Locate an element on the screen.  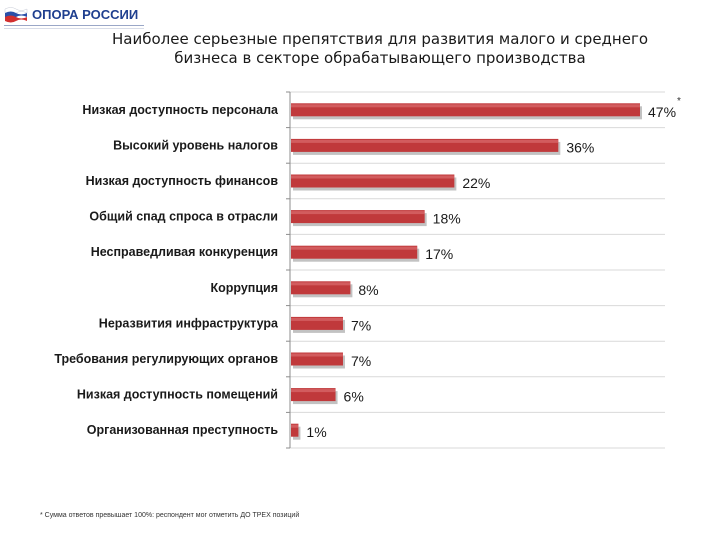
category-label: Высокий уровень налогов is located at coordinates (195, 145).